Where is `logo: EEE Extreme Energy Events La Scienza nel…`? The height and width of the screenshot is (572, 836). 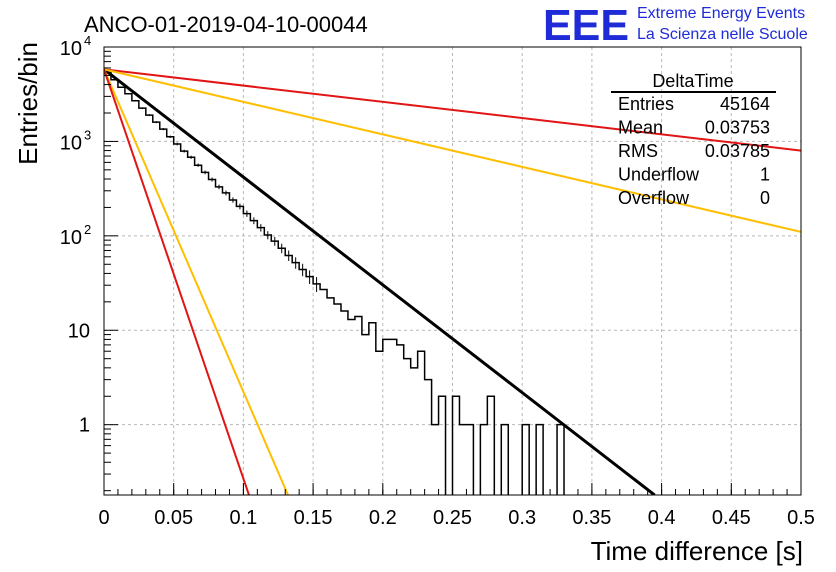 logo: EEE Extreme Energy Events La Scienza nel… is located at coordinates (675, 25).